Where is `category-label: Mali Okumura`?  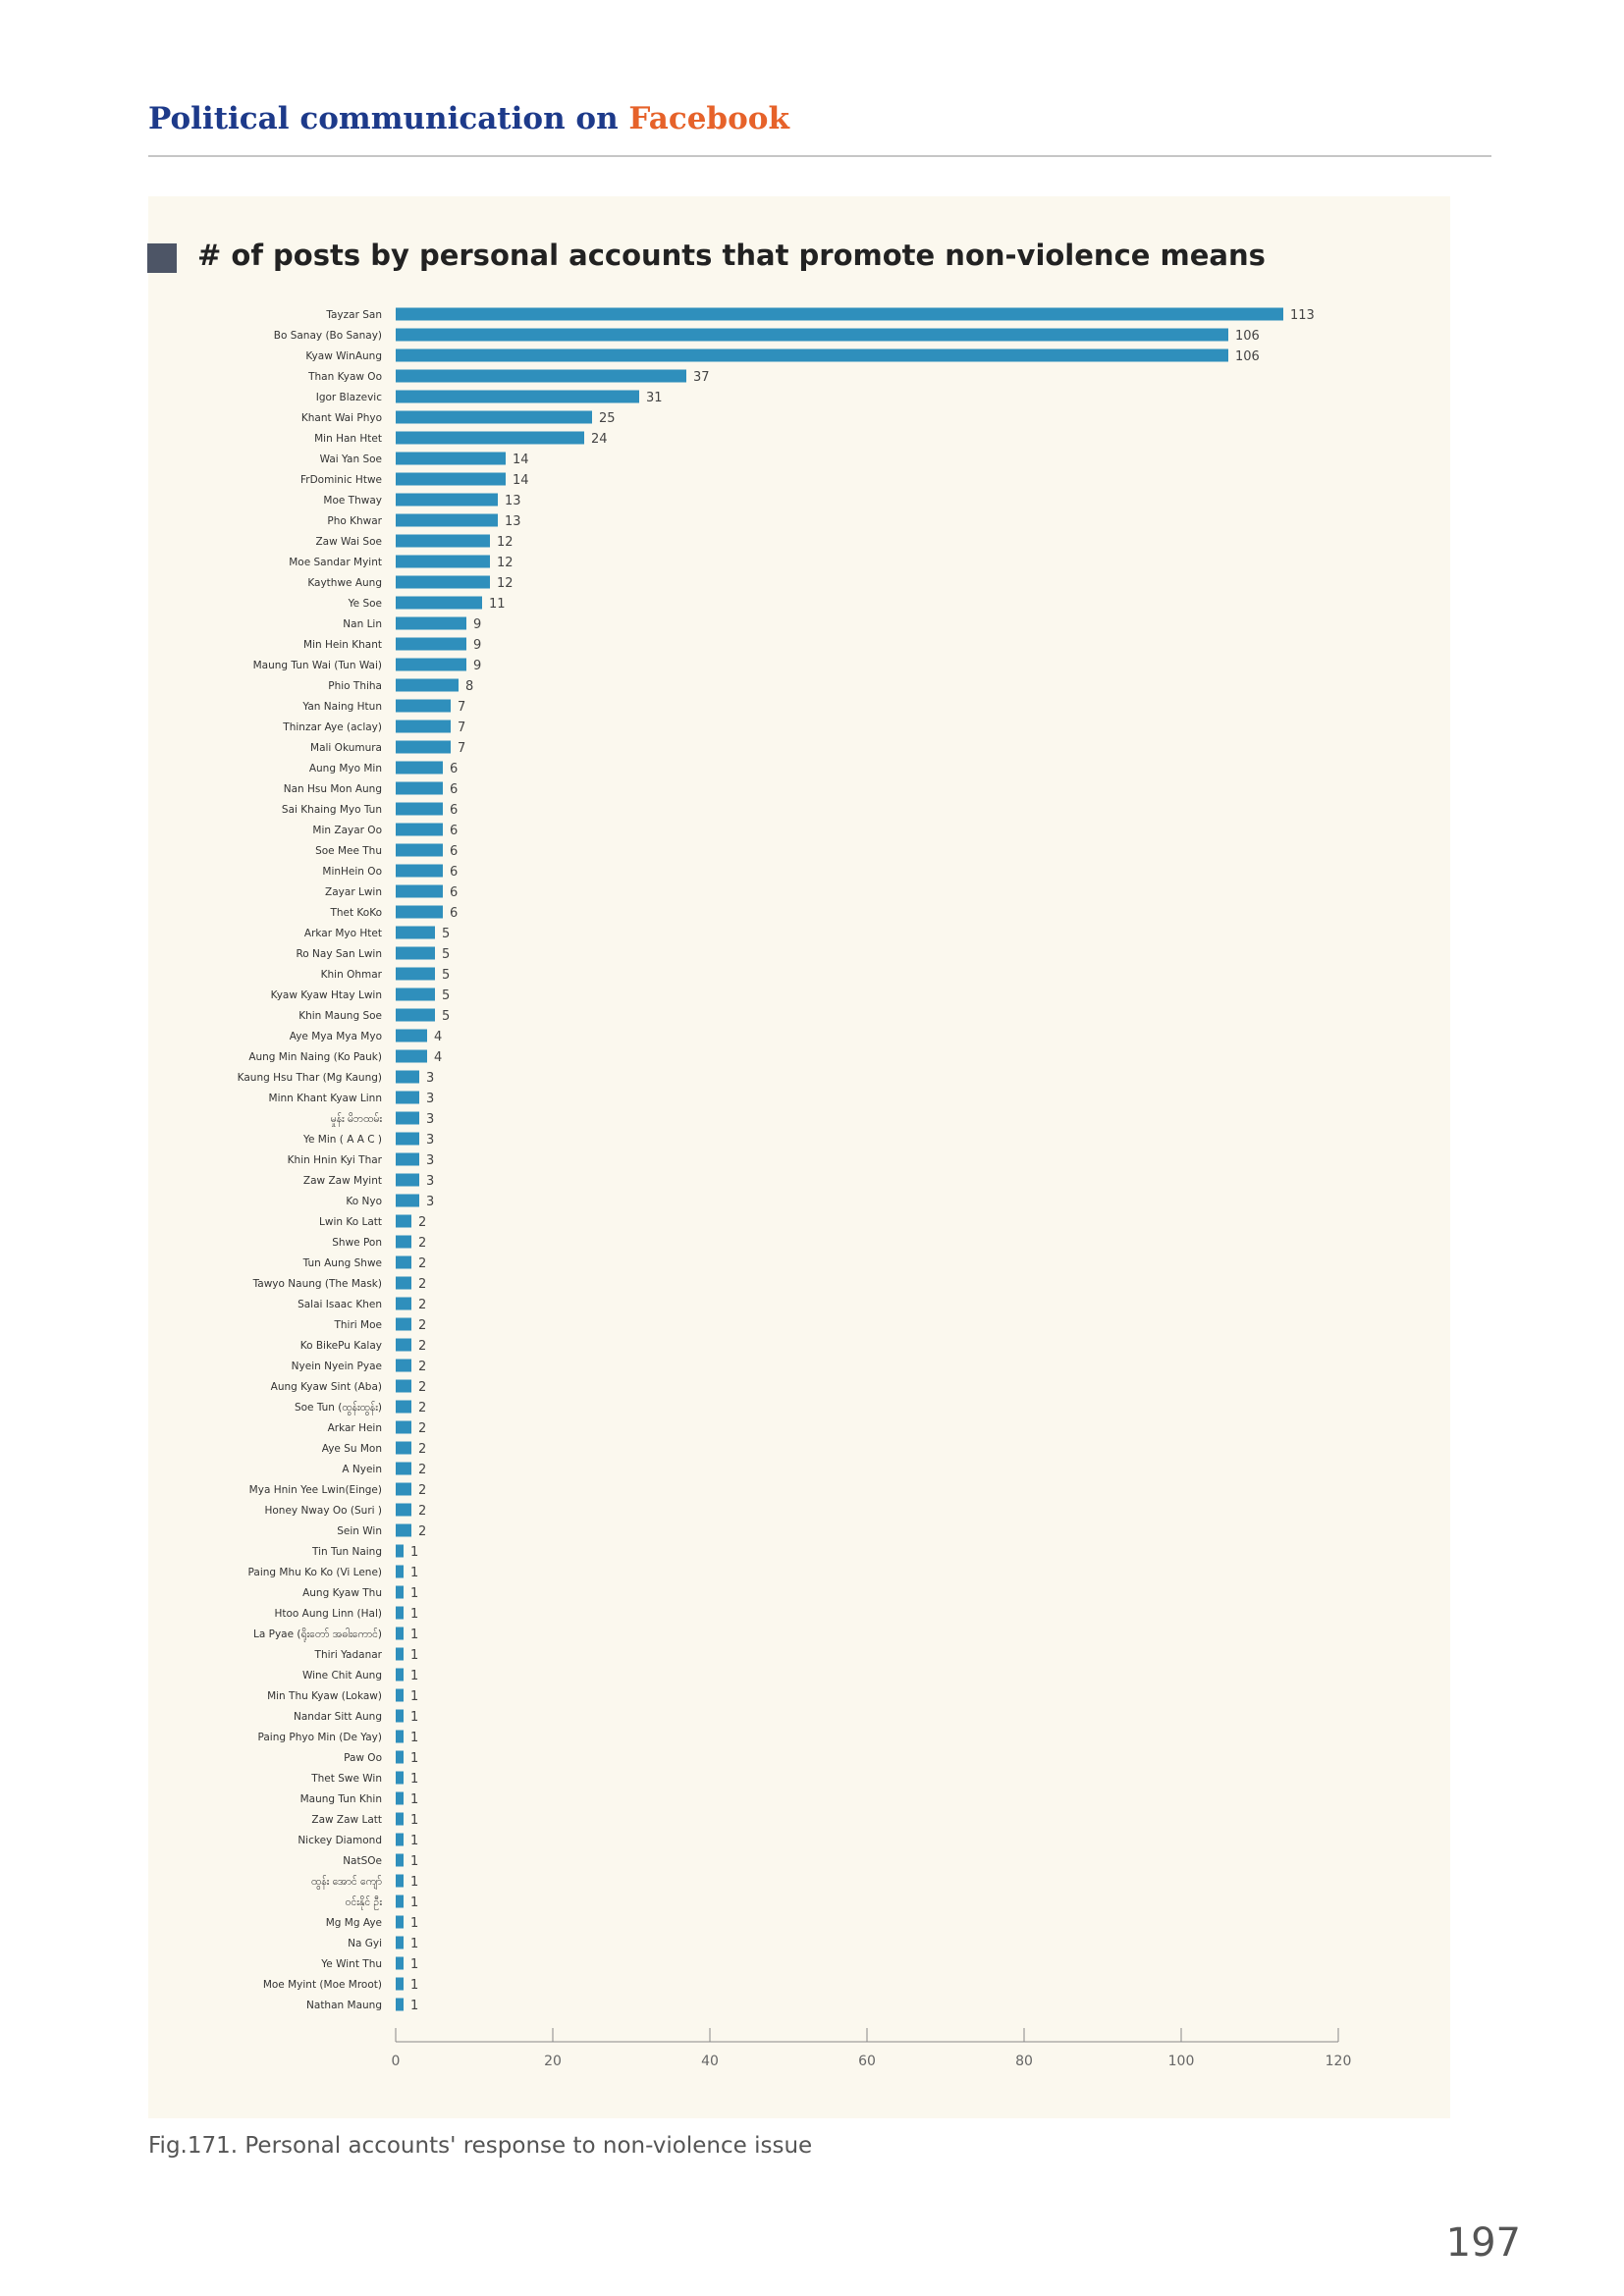 category-label: Mali Okumura is located at coordinates (346, 748).